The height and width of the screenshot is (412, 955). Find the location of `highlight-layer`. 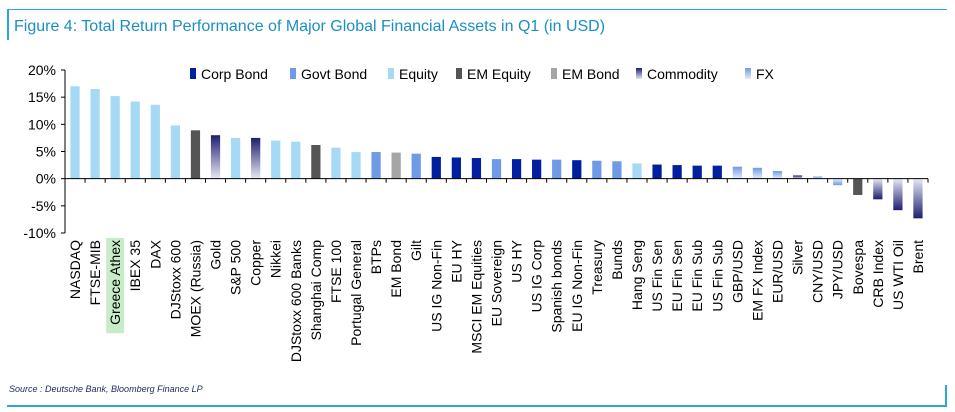

highlight-layer is located at coordinates (115, 286).